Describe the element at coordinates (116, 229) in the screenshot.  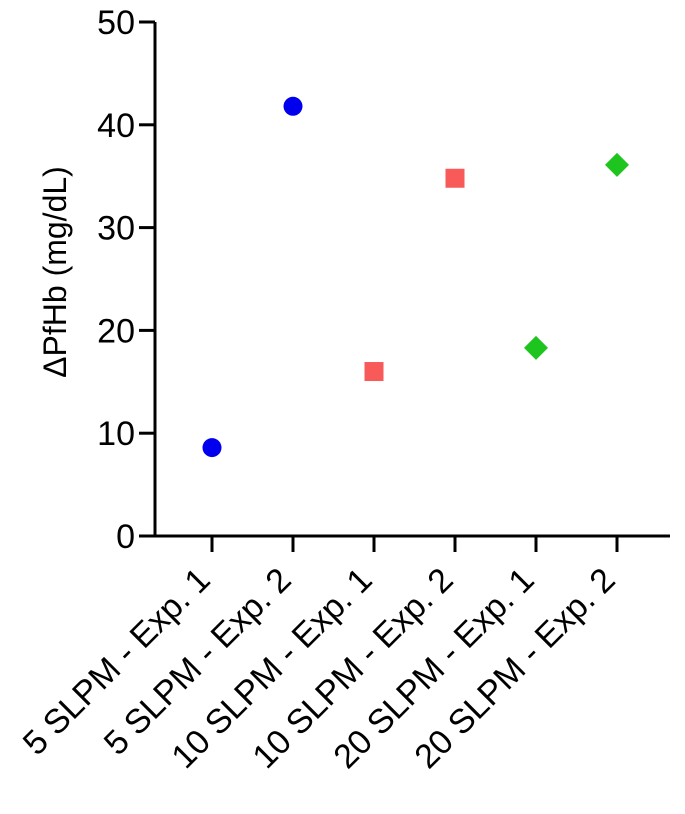
I see `y-tick-label: 30` at that location.